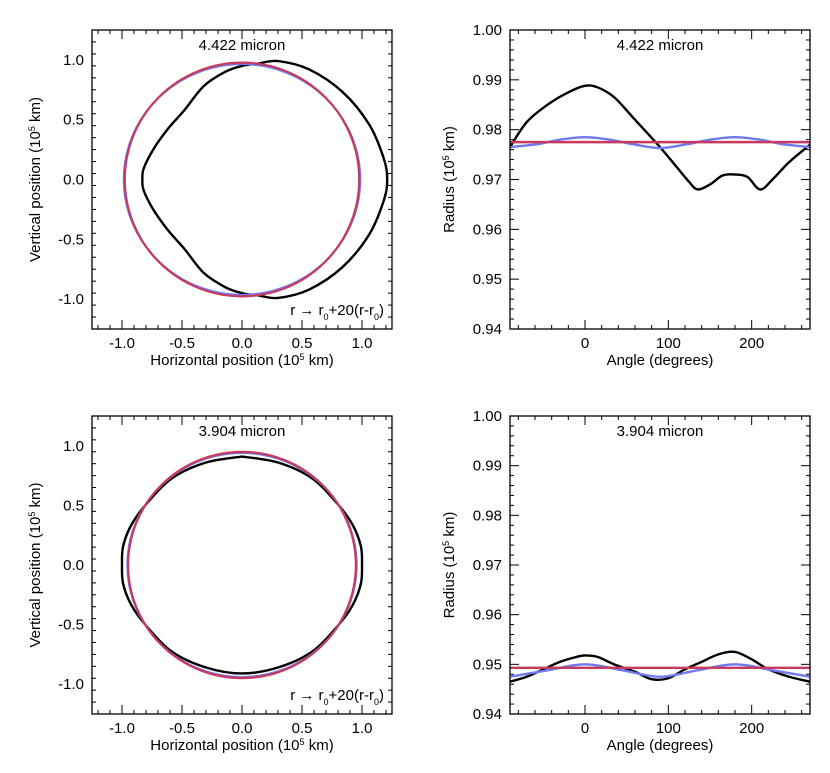 The height and width of the screenshot is (773, 830). Describe the element at coordinates (660, 142) in the screenshot. I see `series-model-radius` at that location.